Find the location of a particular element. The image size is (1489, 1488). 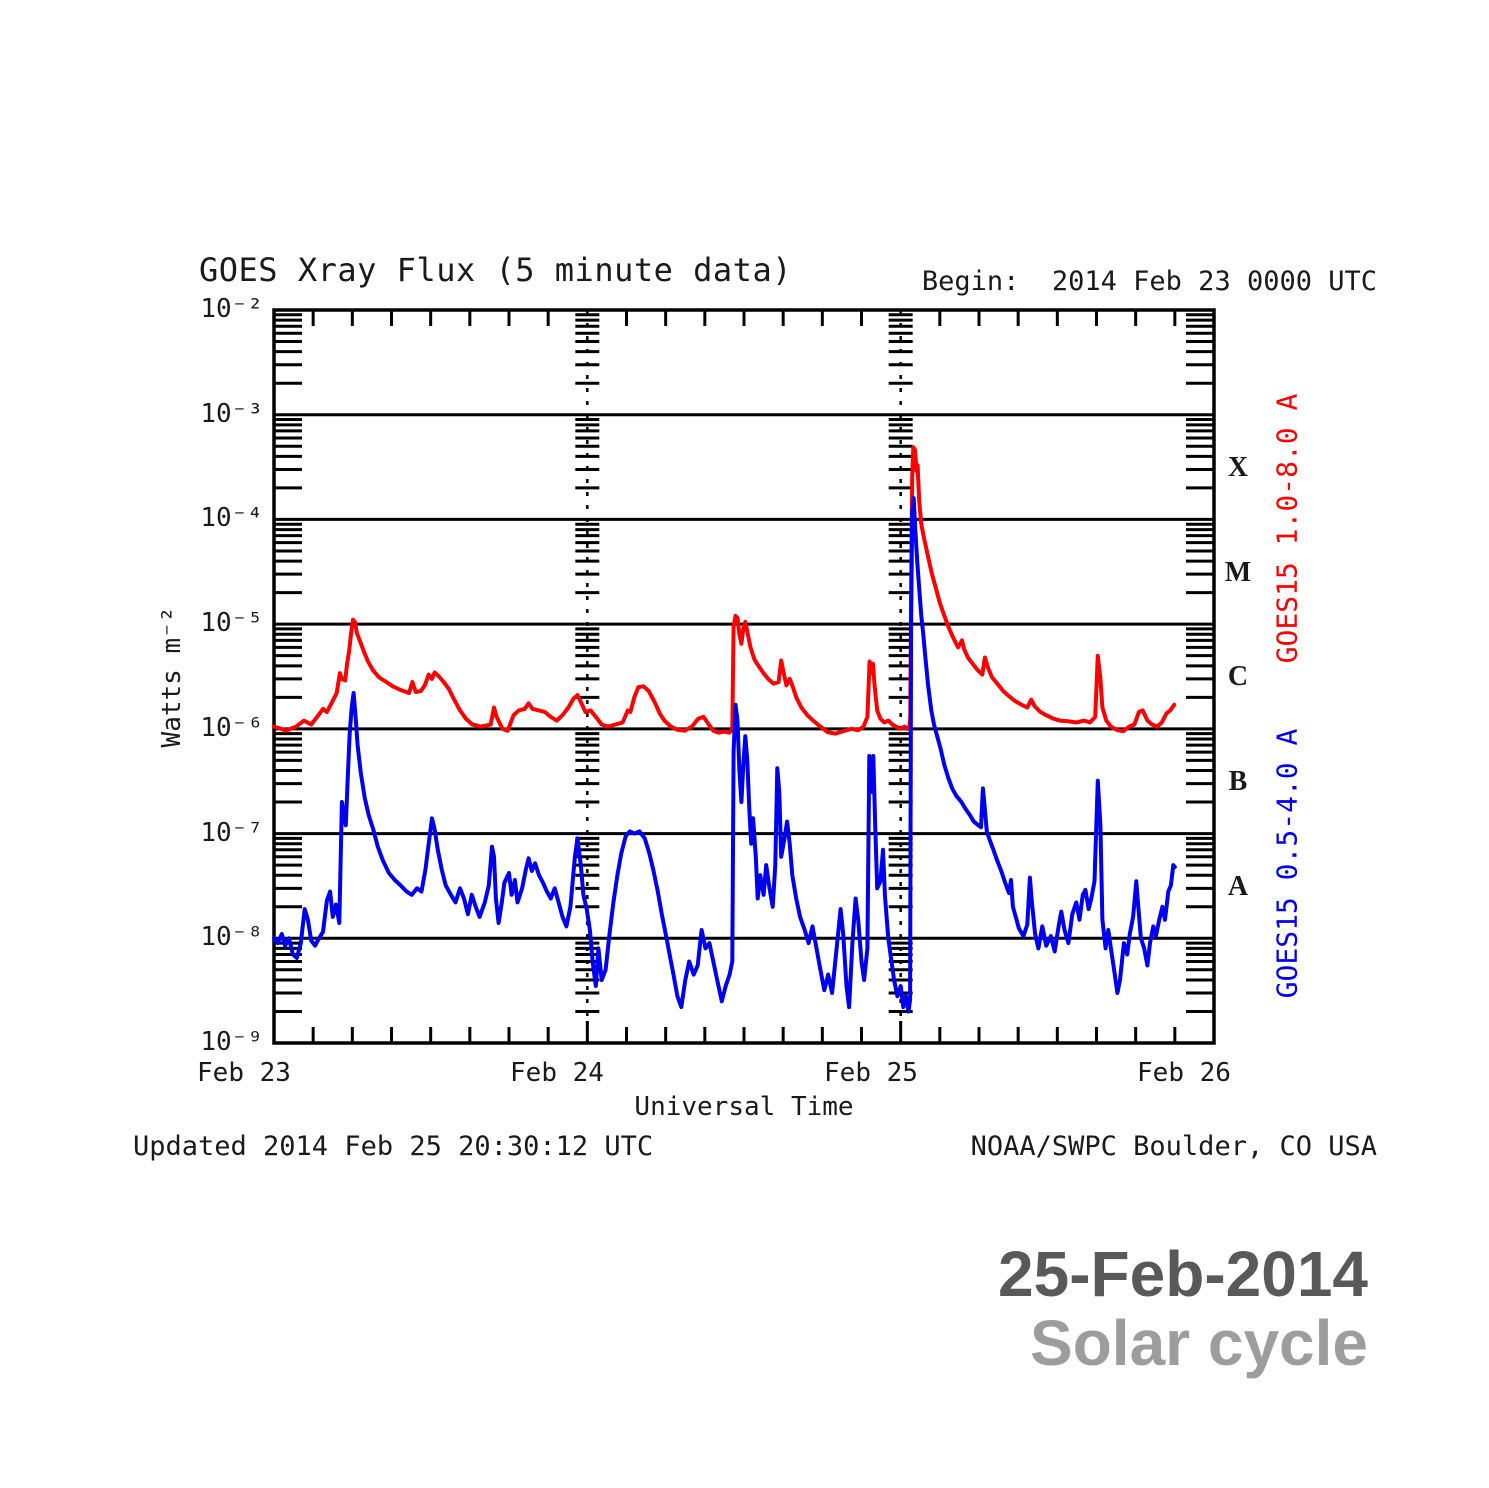

begin-time-label: Begin: 2014 Feb 23 0000 UTC is located at coordinates (1149, 281).